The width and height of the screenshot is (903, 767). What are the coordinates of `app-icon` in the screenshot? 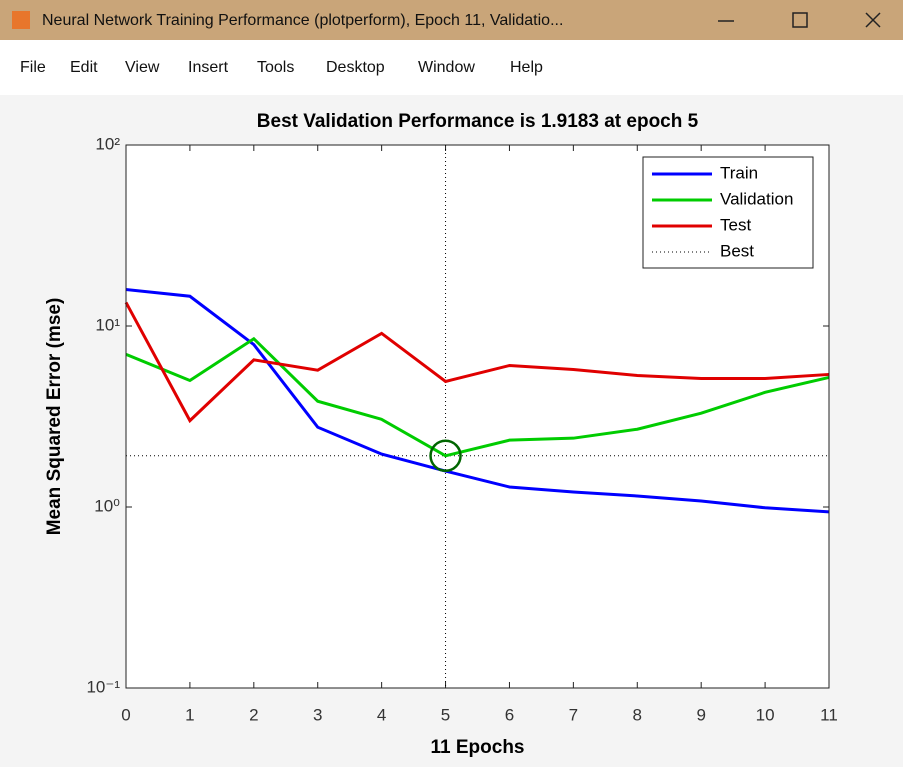 It's located at (21, 20).